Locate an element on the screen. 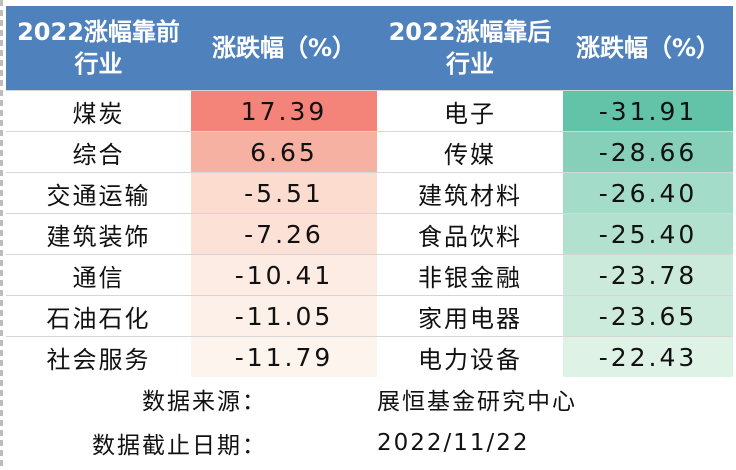  bottom-industry-value: -25.40 is located at coordinates (648, 233).